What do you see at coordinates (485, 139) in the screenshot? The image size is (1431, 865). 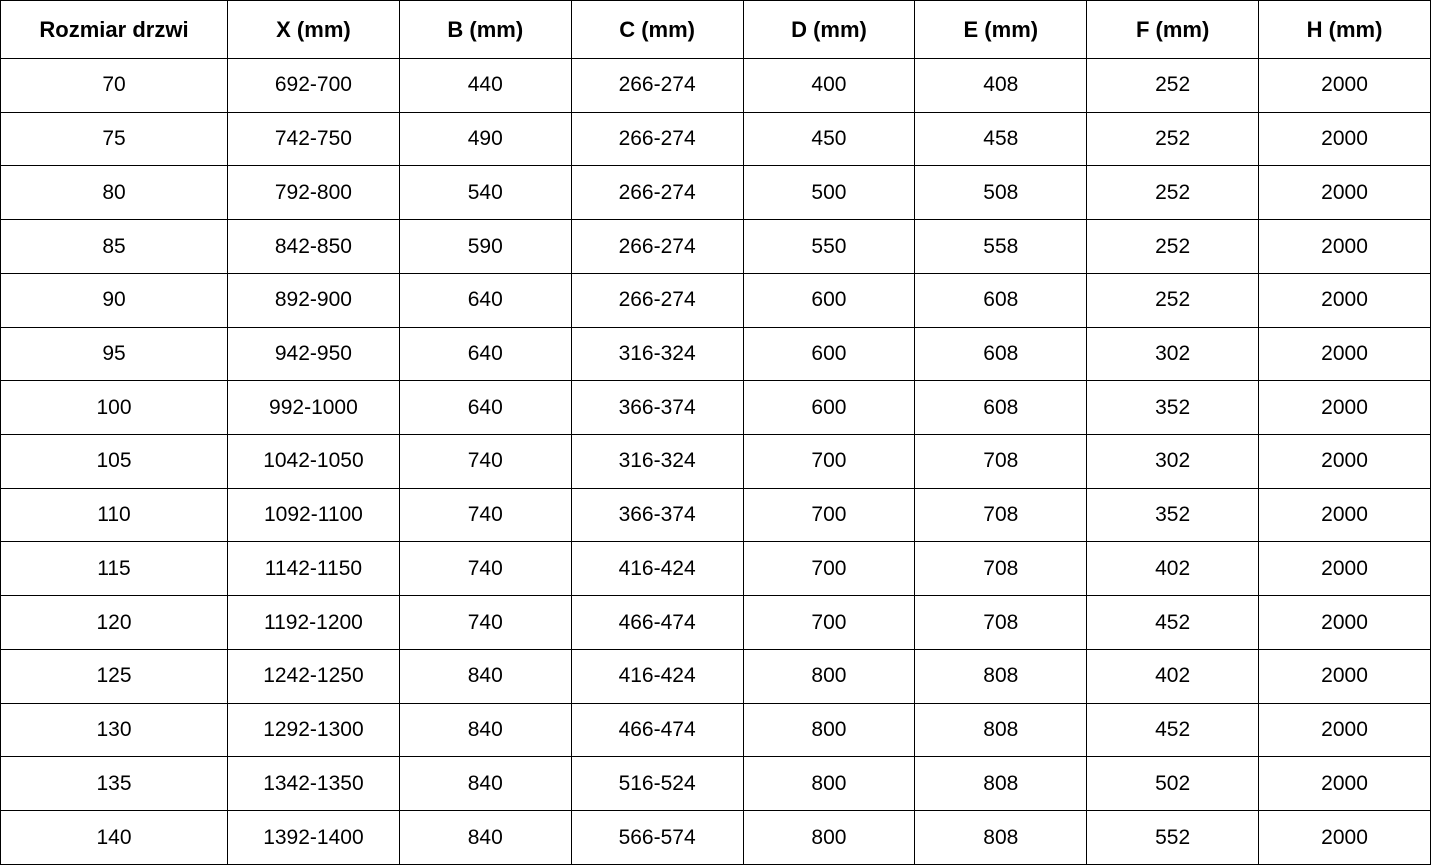 I see `table-cell: 490` at bounding box center [485, 139].